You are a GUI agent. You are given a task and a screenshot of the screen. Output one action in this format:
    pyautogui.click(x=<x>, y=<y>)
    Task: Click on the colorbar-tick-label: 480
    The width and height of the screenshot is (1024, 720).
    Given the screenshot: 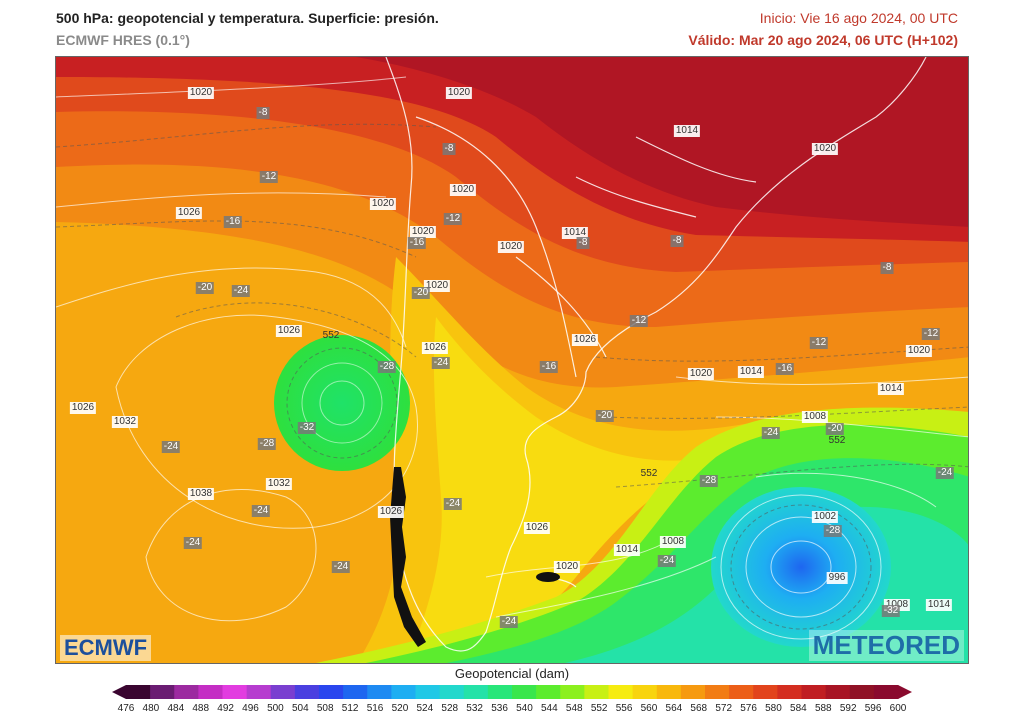 What is the action you would take?
    pyautogui.click(x=151, y=708)
    